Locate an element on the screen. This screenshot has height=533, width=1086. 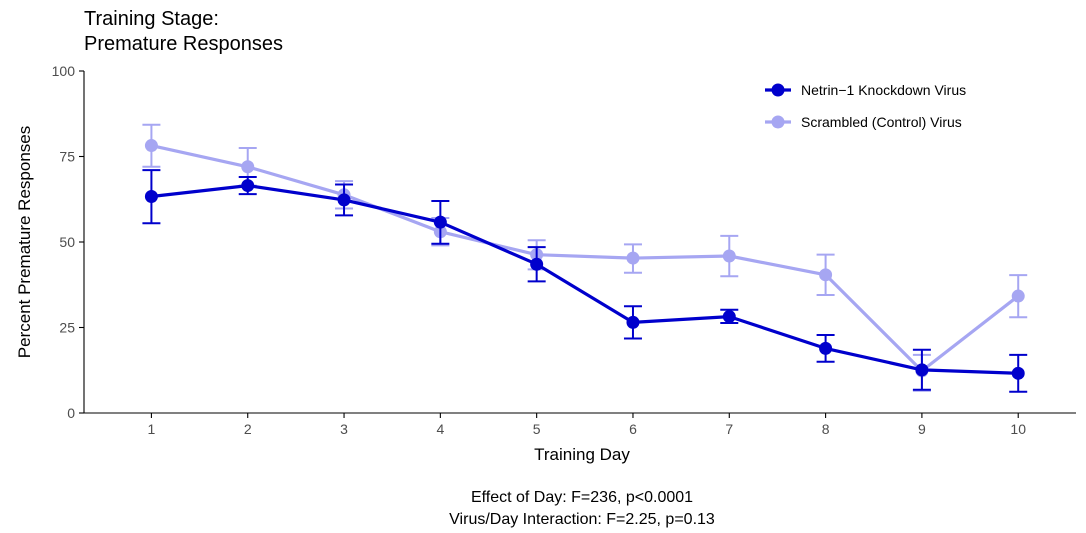
y-tick-label: 100 is located at coordinates (64, 71).